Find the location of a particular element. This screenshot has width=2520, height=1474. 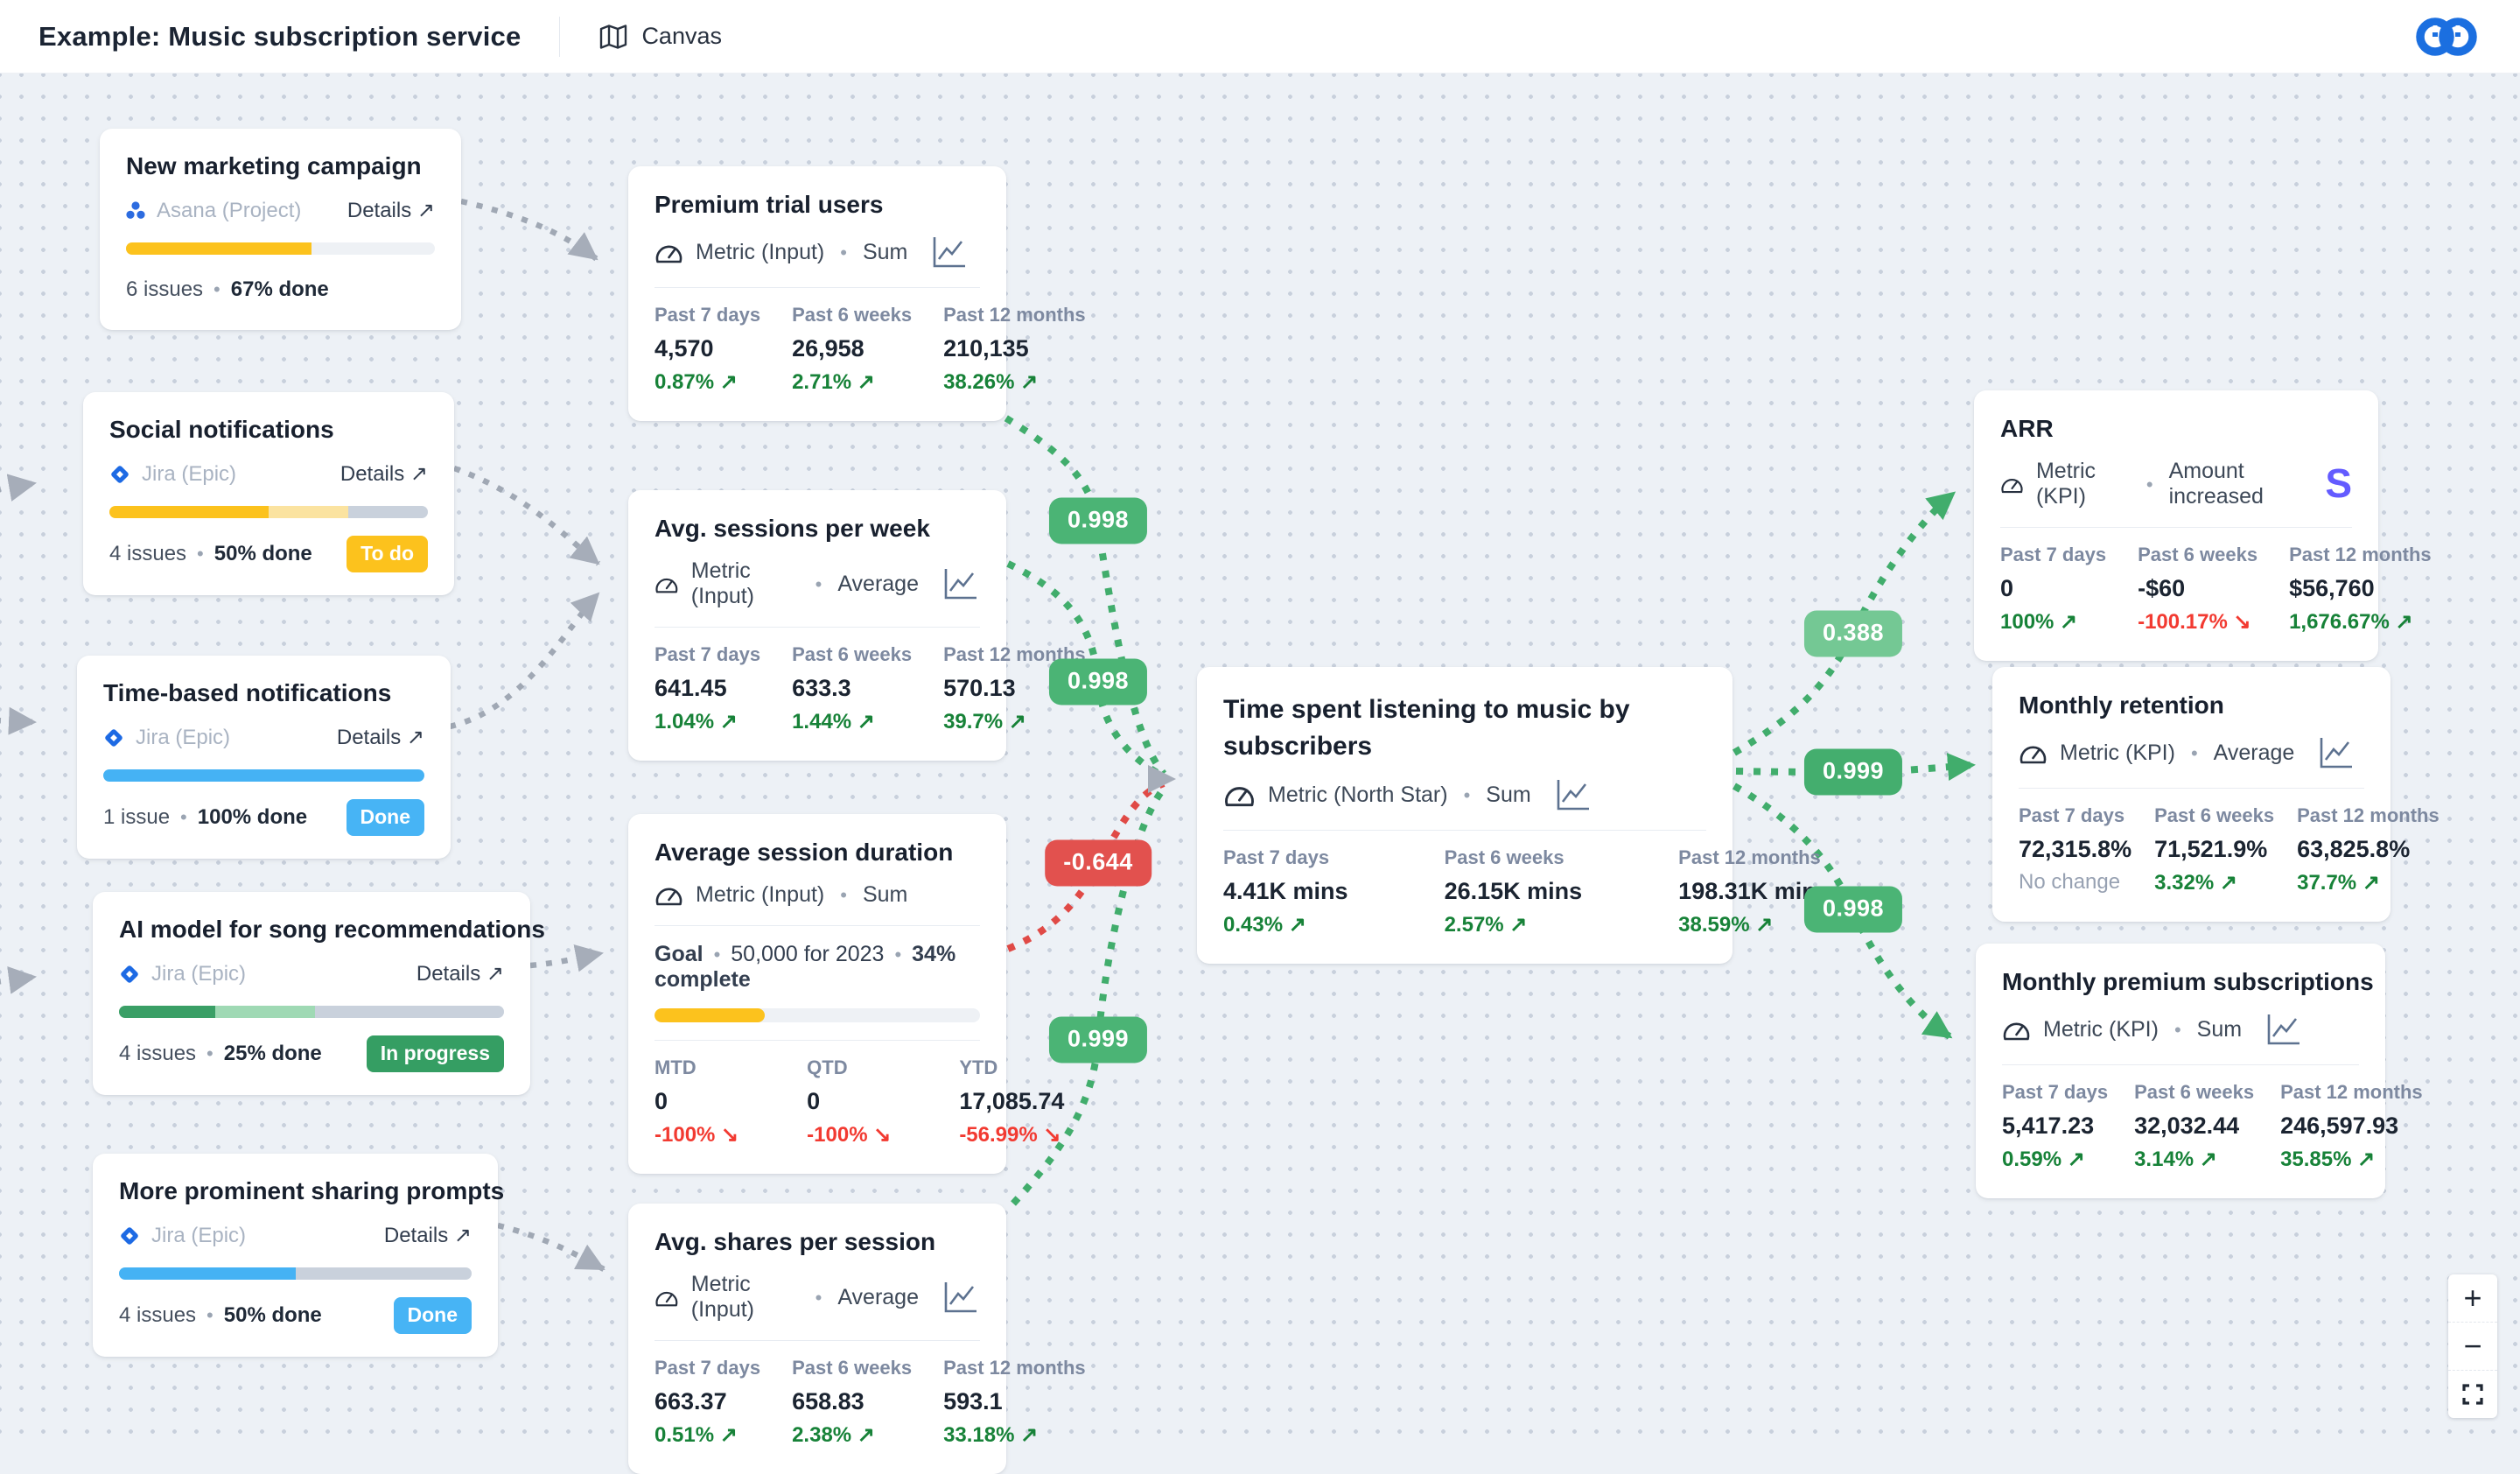

metric-type: Metric (KPI) is located at coordinates (2117, 752).